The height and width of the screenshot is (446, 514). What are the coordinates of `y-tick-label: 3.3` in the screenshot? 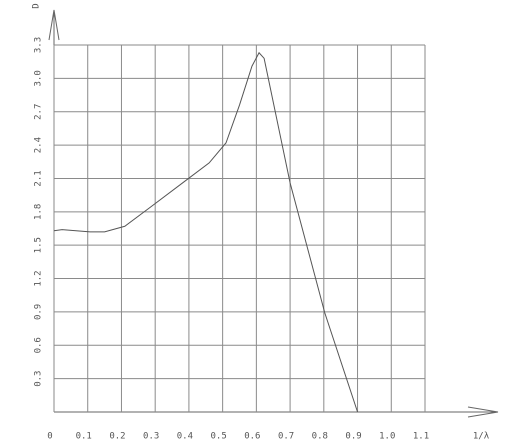 It's located at (39, 45).